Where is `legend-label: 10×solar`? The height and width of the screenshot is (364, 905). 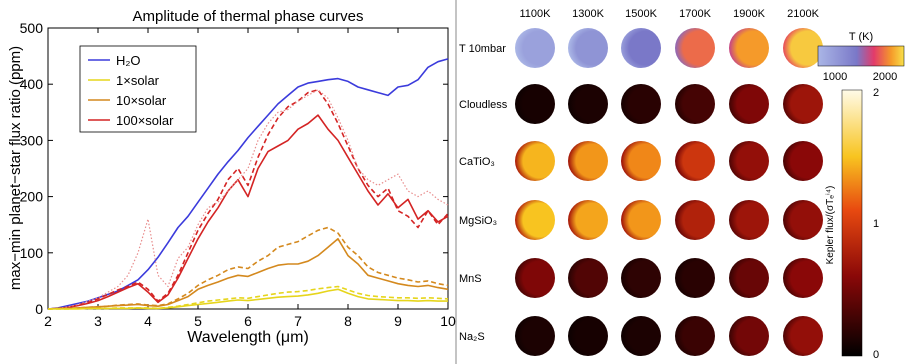 legend-label: 10×solar is located at coordinates (141, 100).